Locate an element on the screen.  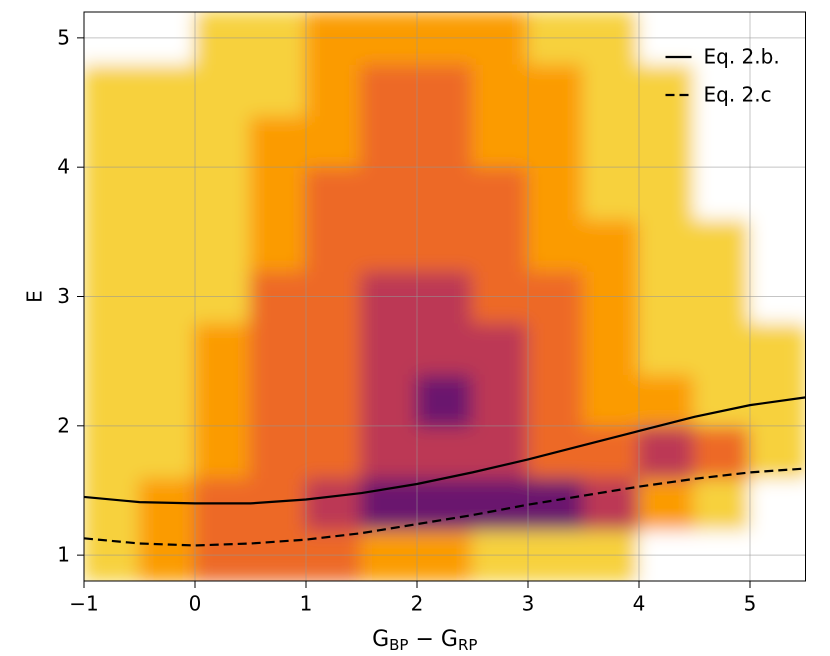
x-tick-label: 1 is located at coordinates (306, 604).